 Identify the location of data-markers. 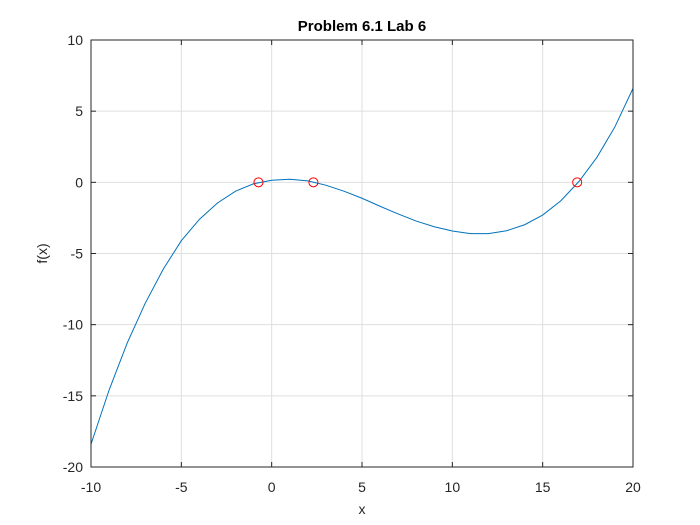
(418, 182).